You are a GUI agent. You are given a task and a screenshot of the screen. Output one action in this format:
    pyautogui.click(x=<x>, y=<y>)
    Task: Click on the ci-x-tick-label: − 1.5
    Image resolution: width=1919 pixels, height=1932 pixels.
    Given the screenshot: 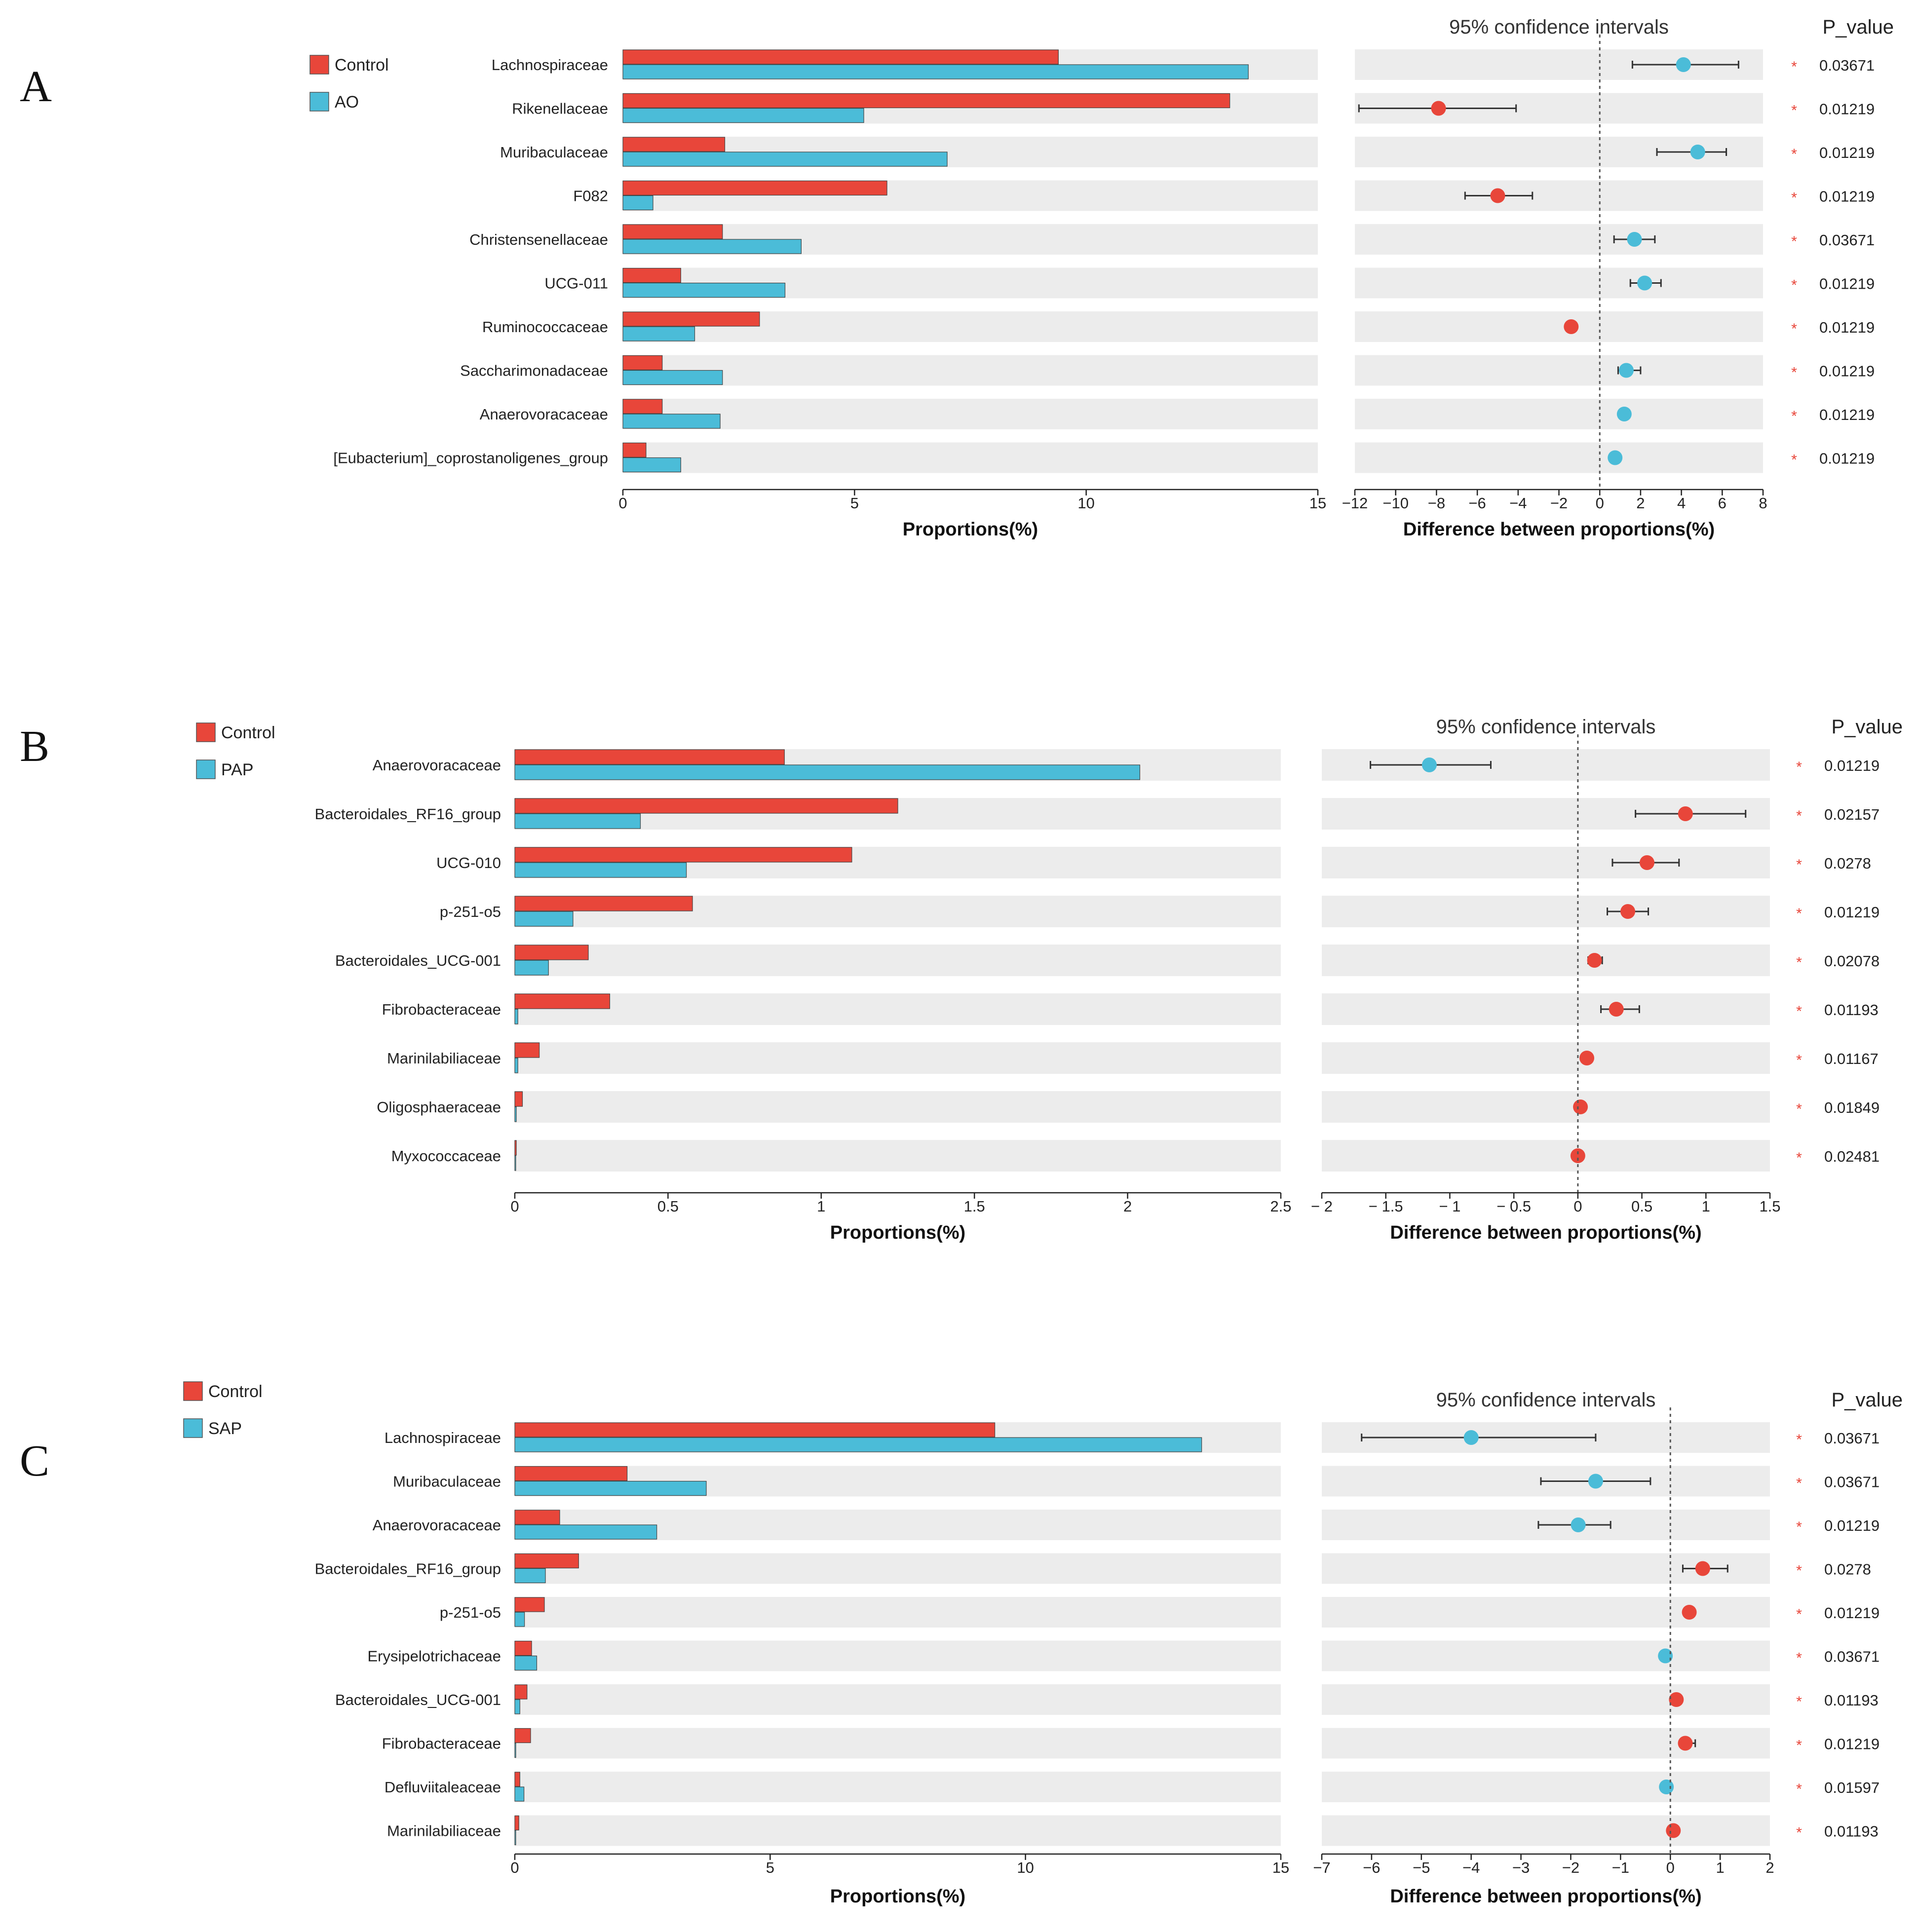 What is the action you would take?
    pyautogui.click(x=1386, y=1206)
    